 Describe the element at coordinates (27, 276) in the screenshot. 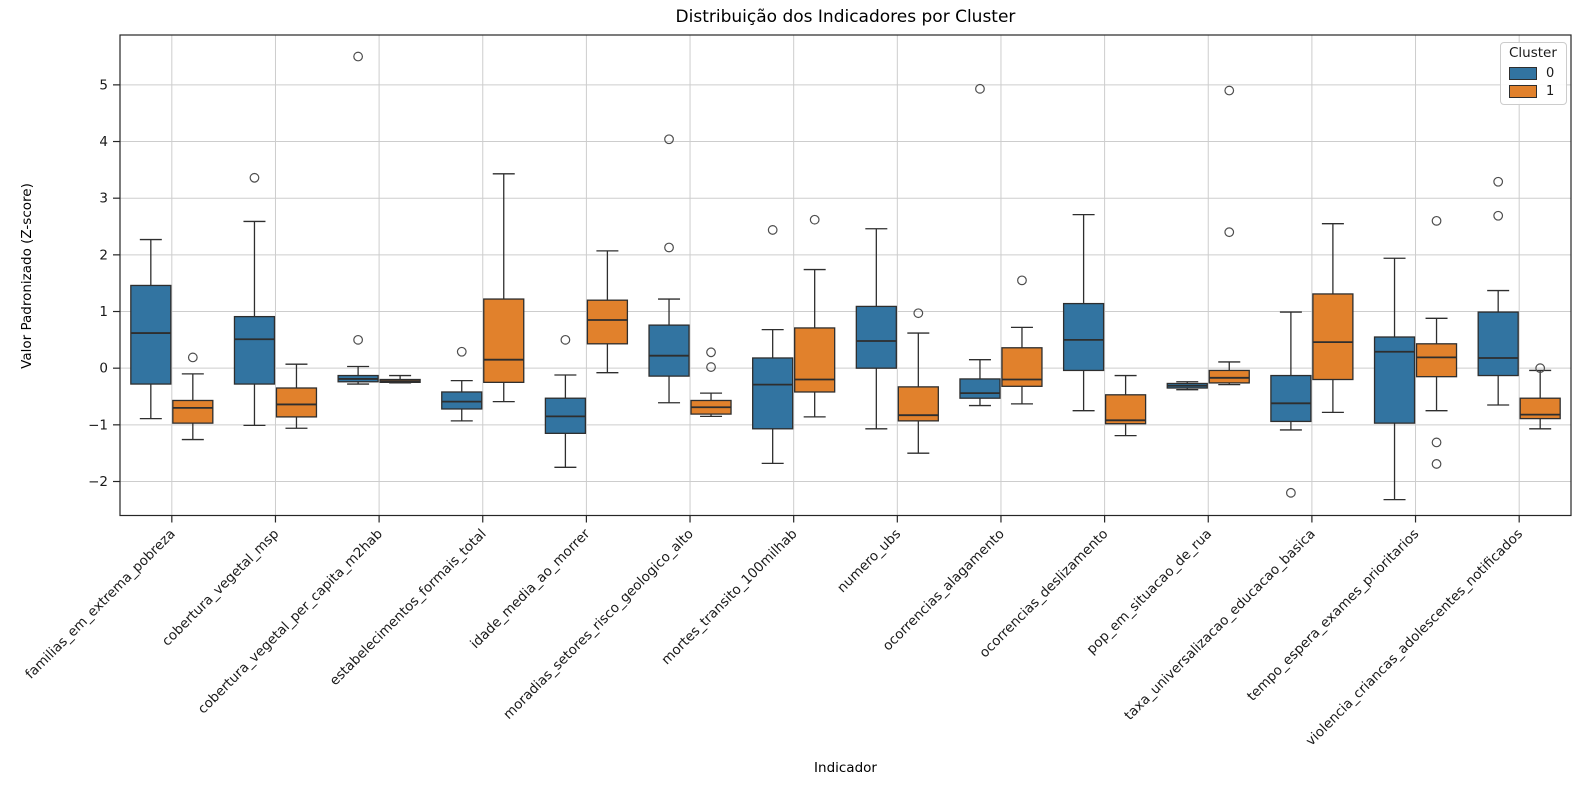

I see `y-axis-label: Valor Padronizado (Z-score)` at that location.